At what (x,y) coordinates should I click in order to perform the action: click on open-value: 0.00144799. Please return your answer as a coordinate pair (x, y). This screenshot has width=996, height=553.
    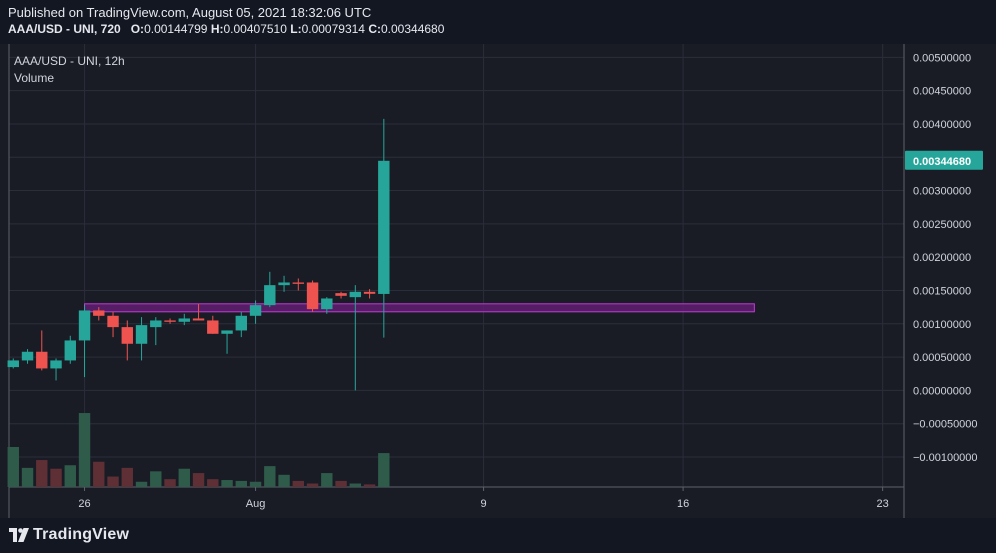
    Looking at the image, I should click on (176, 29).